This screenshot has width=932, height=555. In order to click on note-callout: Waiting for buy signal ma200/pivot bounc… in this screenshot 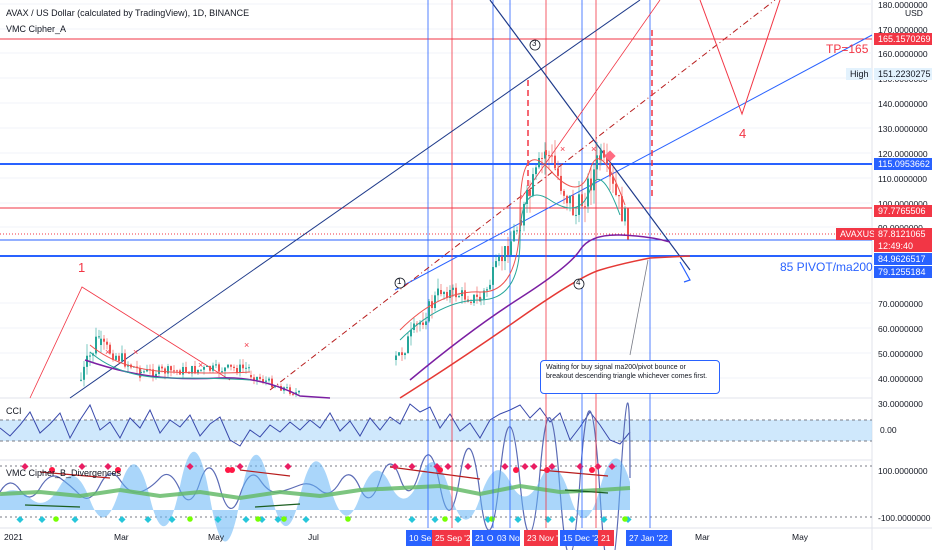, I will do `click(630, 377)`.